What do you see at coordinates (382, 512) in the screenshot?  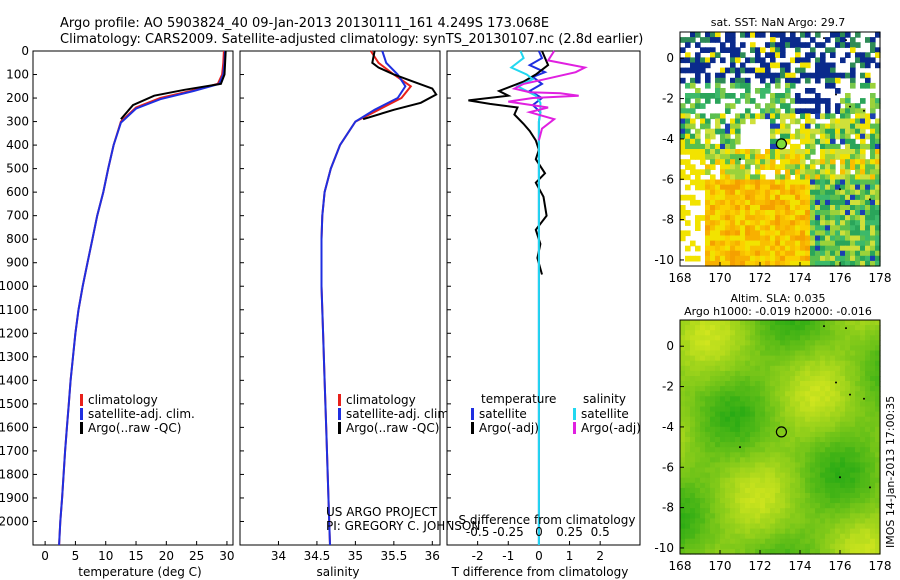 I see `credit-line-1: US ARGO PROJECT` at bounding box center [382, 512].